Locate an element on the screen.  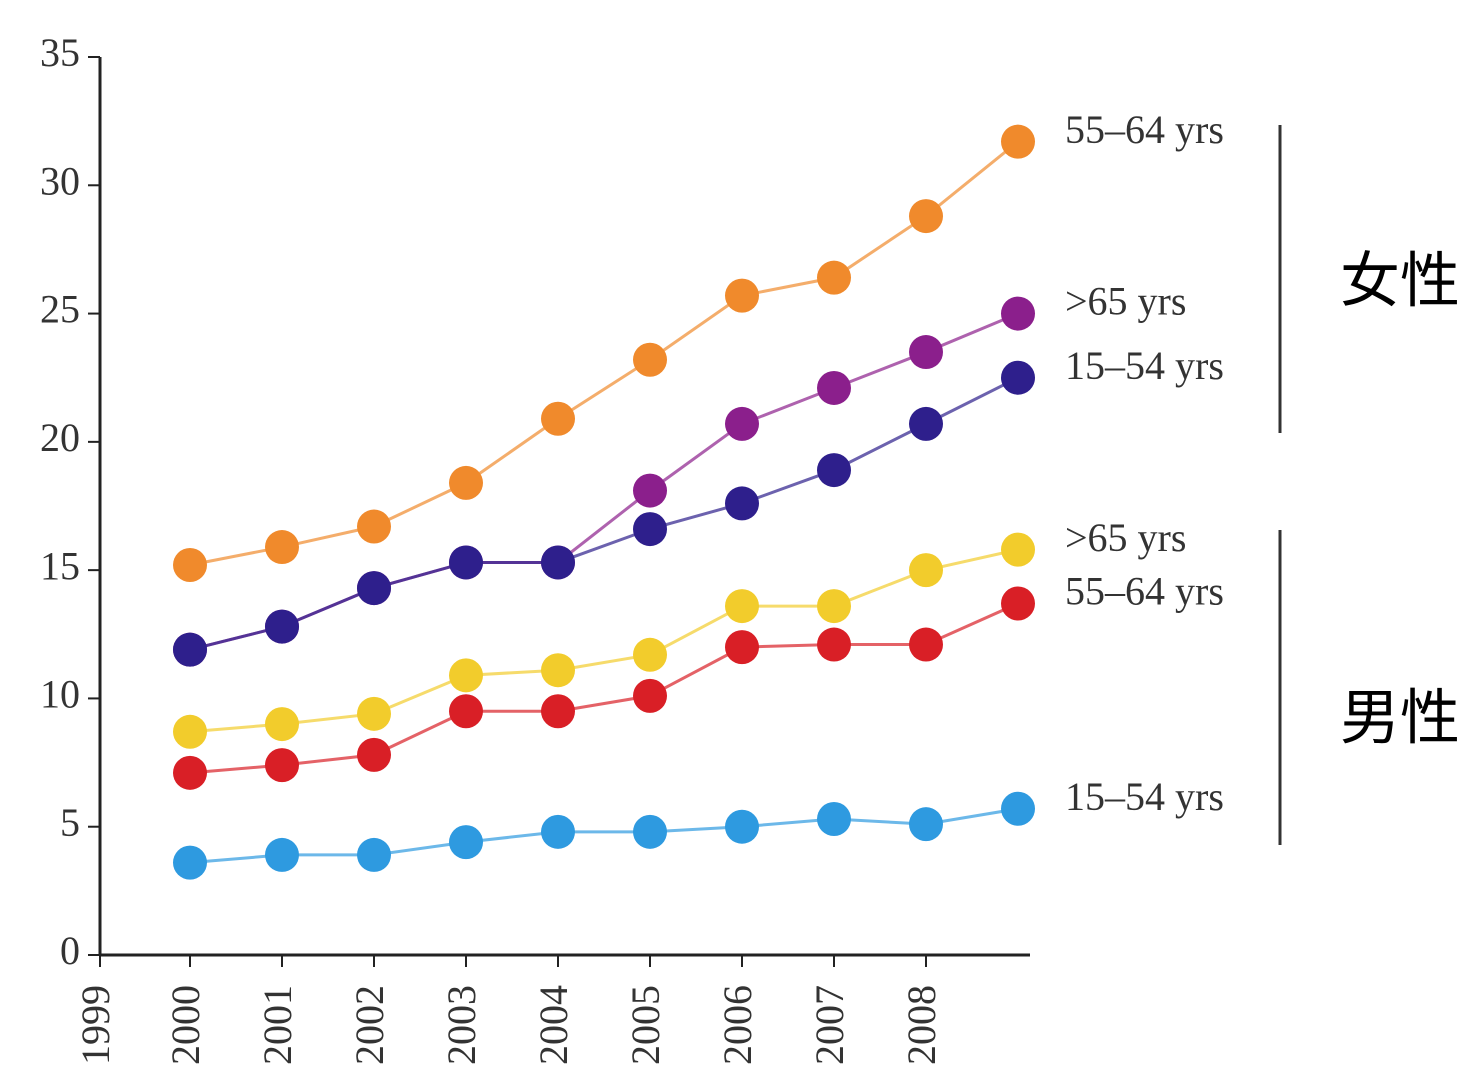
y-tick-label: 15 is located at coordinates (60, 565).